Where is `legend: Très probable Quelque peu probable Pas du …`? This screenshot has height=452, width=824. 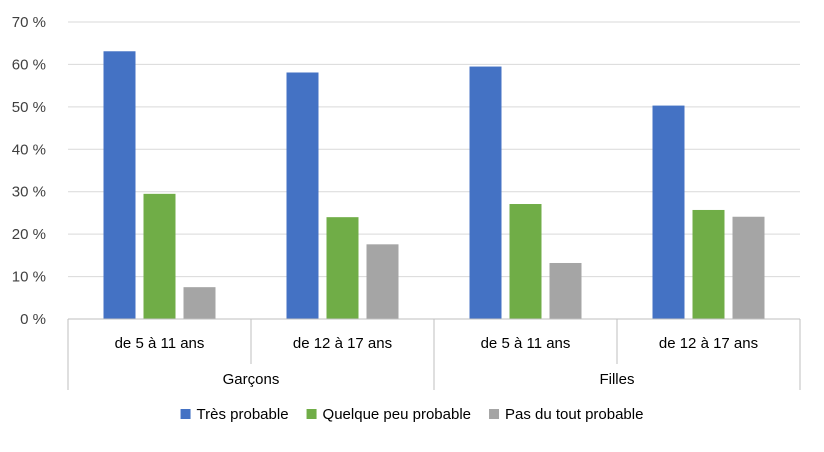
legend: Très probable Quelque peu probable Pas du … is located at coordinates (411, 414).